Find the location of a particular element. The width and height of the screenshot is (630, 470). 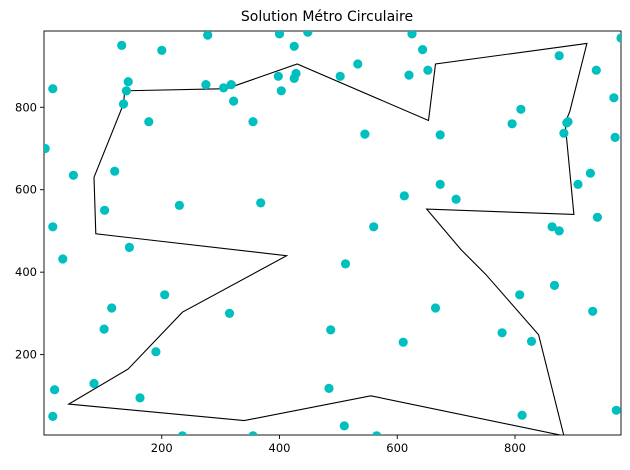

x-tick-label-600: 600 is located at coordinates (397, 448).